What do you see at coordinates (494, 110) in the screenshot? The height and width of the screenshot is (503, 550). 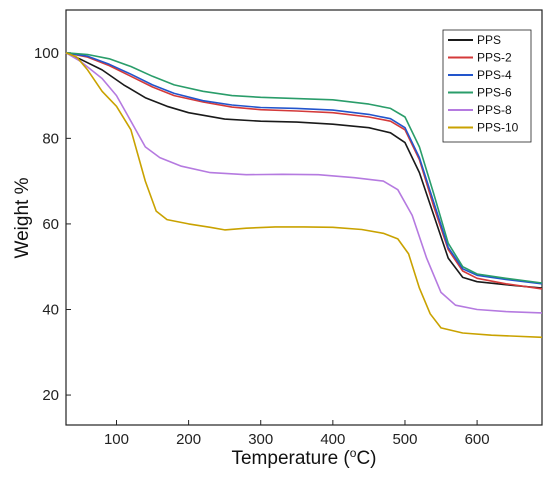 I see `legend-label: PPS-8` at bounding box center [494, 110].